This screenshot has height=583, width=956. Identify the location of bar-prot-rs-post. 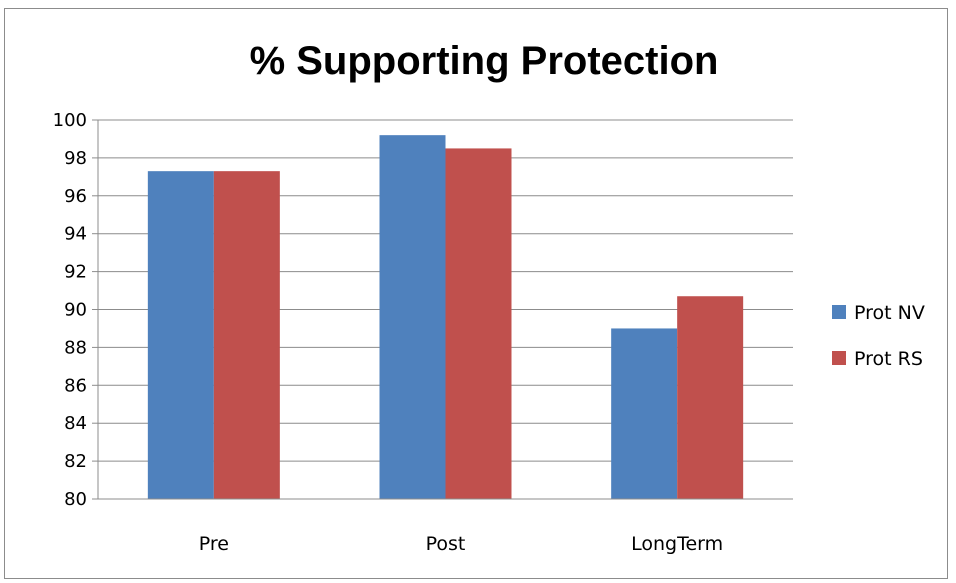
(478, 324).